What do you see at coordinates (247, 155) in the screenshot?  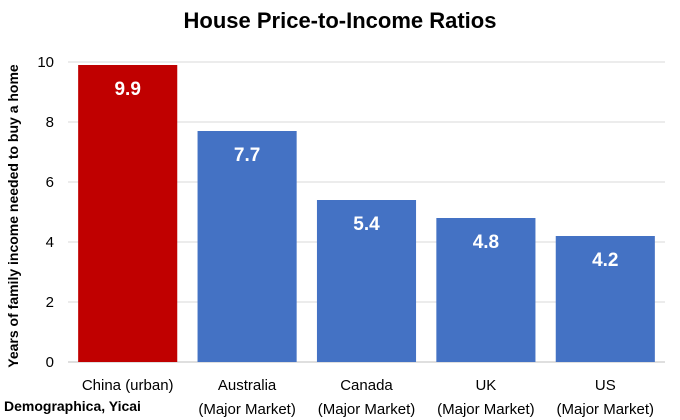 I see `data-label: 7.7` at bounding box center [247, 155].